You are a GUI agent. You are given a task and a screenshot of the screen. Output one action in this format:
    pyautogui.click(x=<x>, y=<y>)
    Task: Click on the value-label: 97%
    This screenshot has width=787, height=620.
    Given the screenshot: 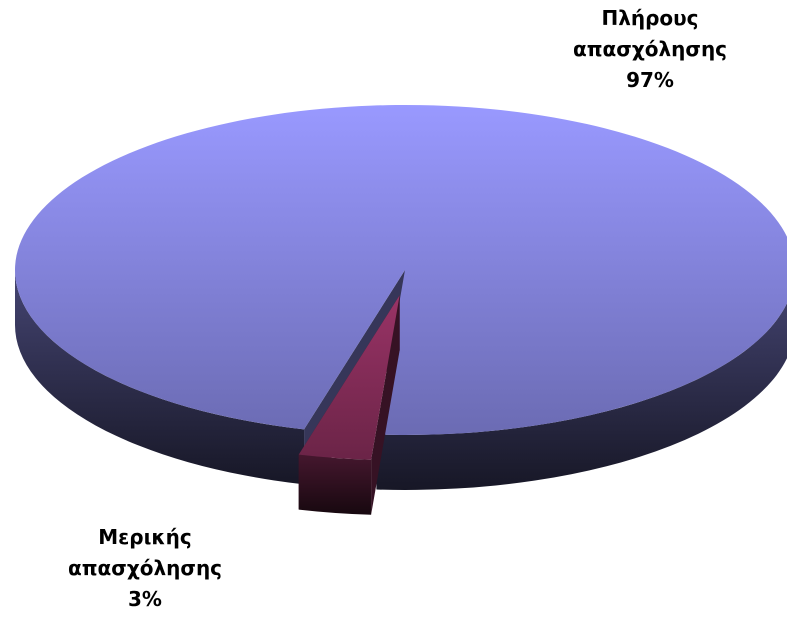 What is the action you would take?
    pyautogui.click(x=650, y=80)
    